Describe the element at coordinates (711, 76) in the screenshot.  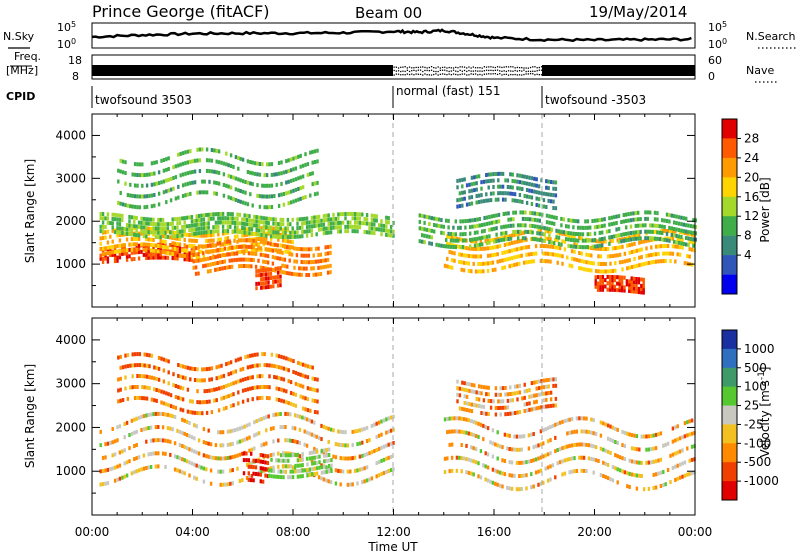
I see `nave-tick-bottom: 0` at that location.